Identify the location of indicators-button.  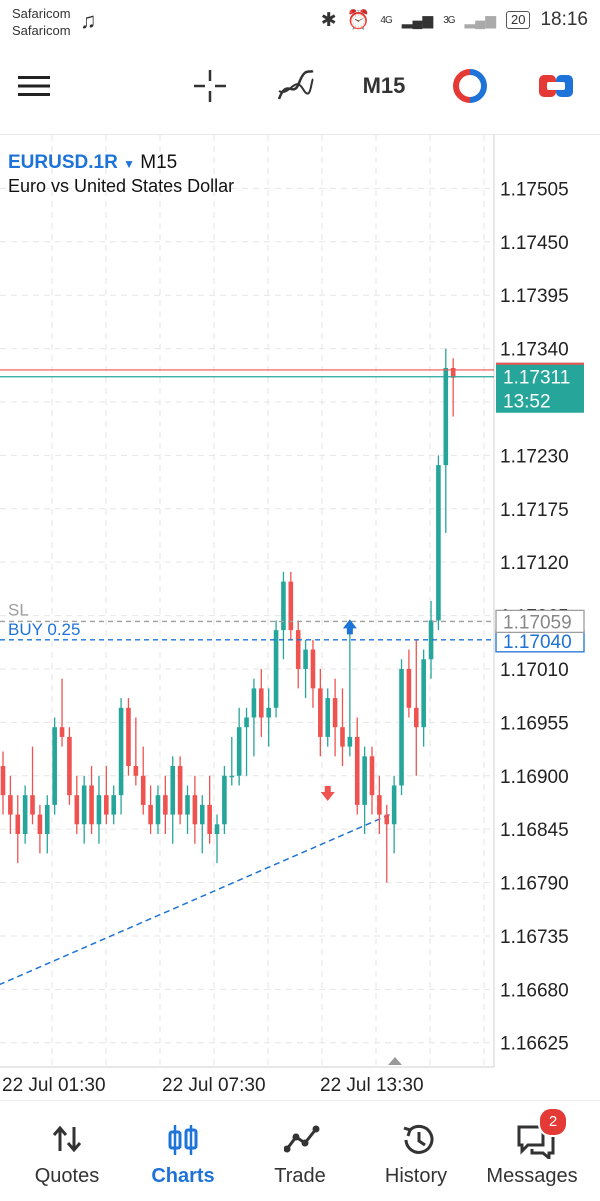
(296, 86).